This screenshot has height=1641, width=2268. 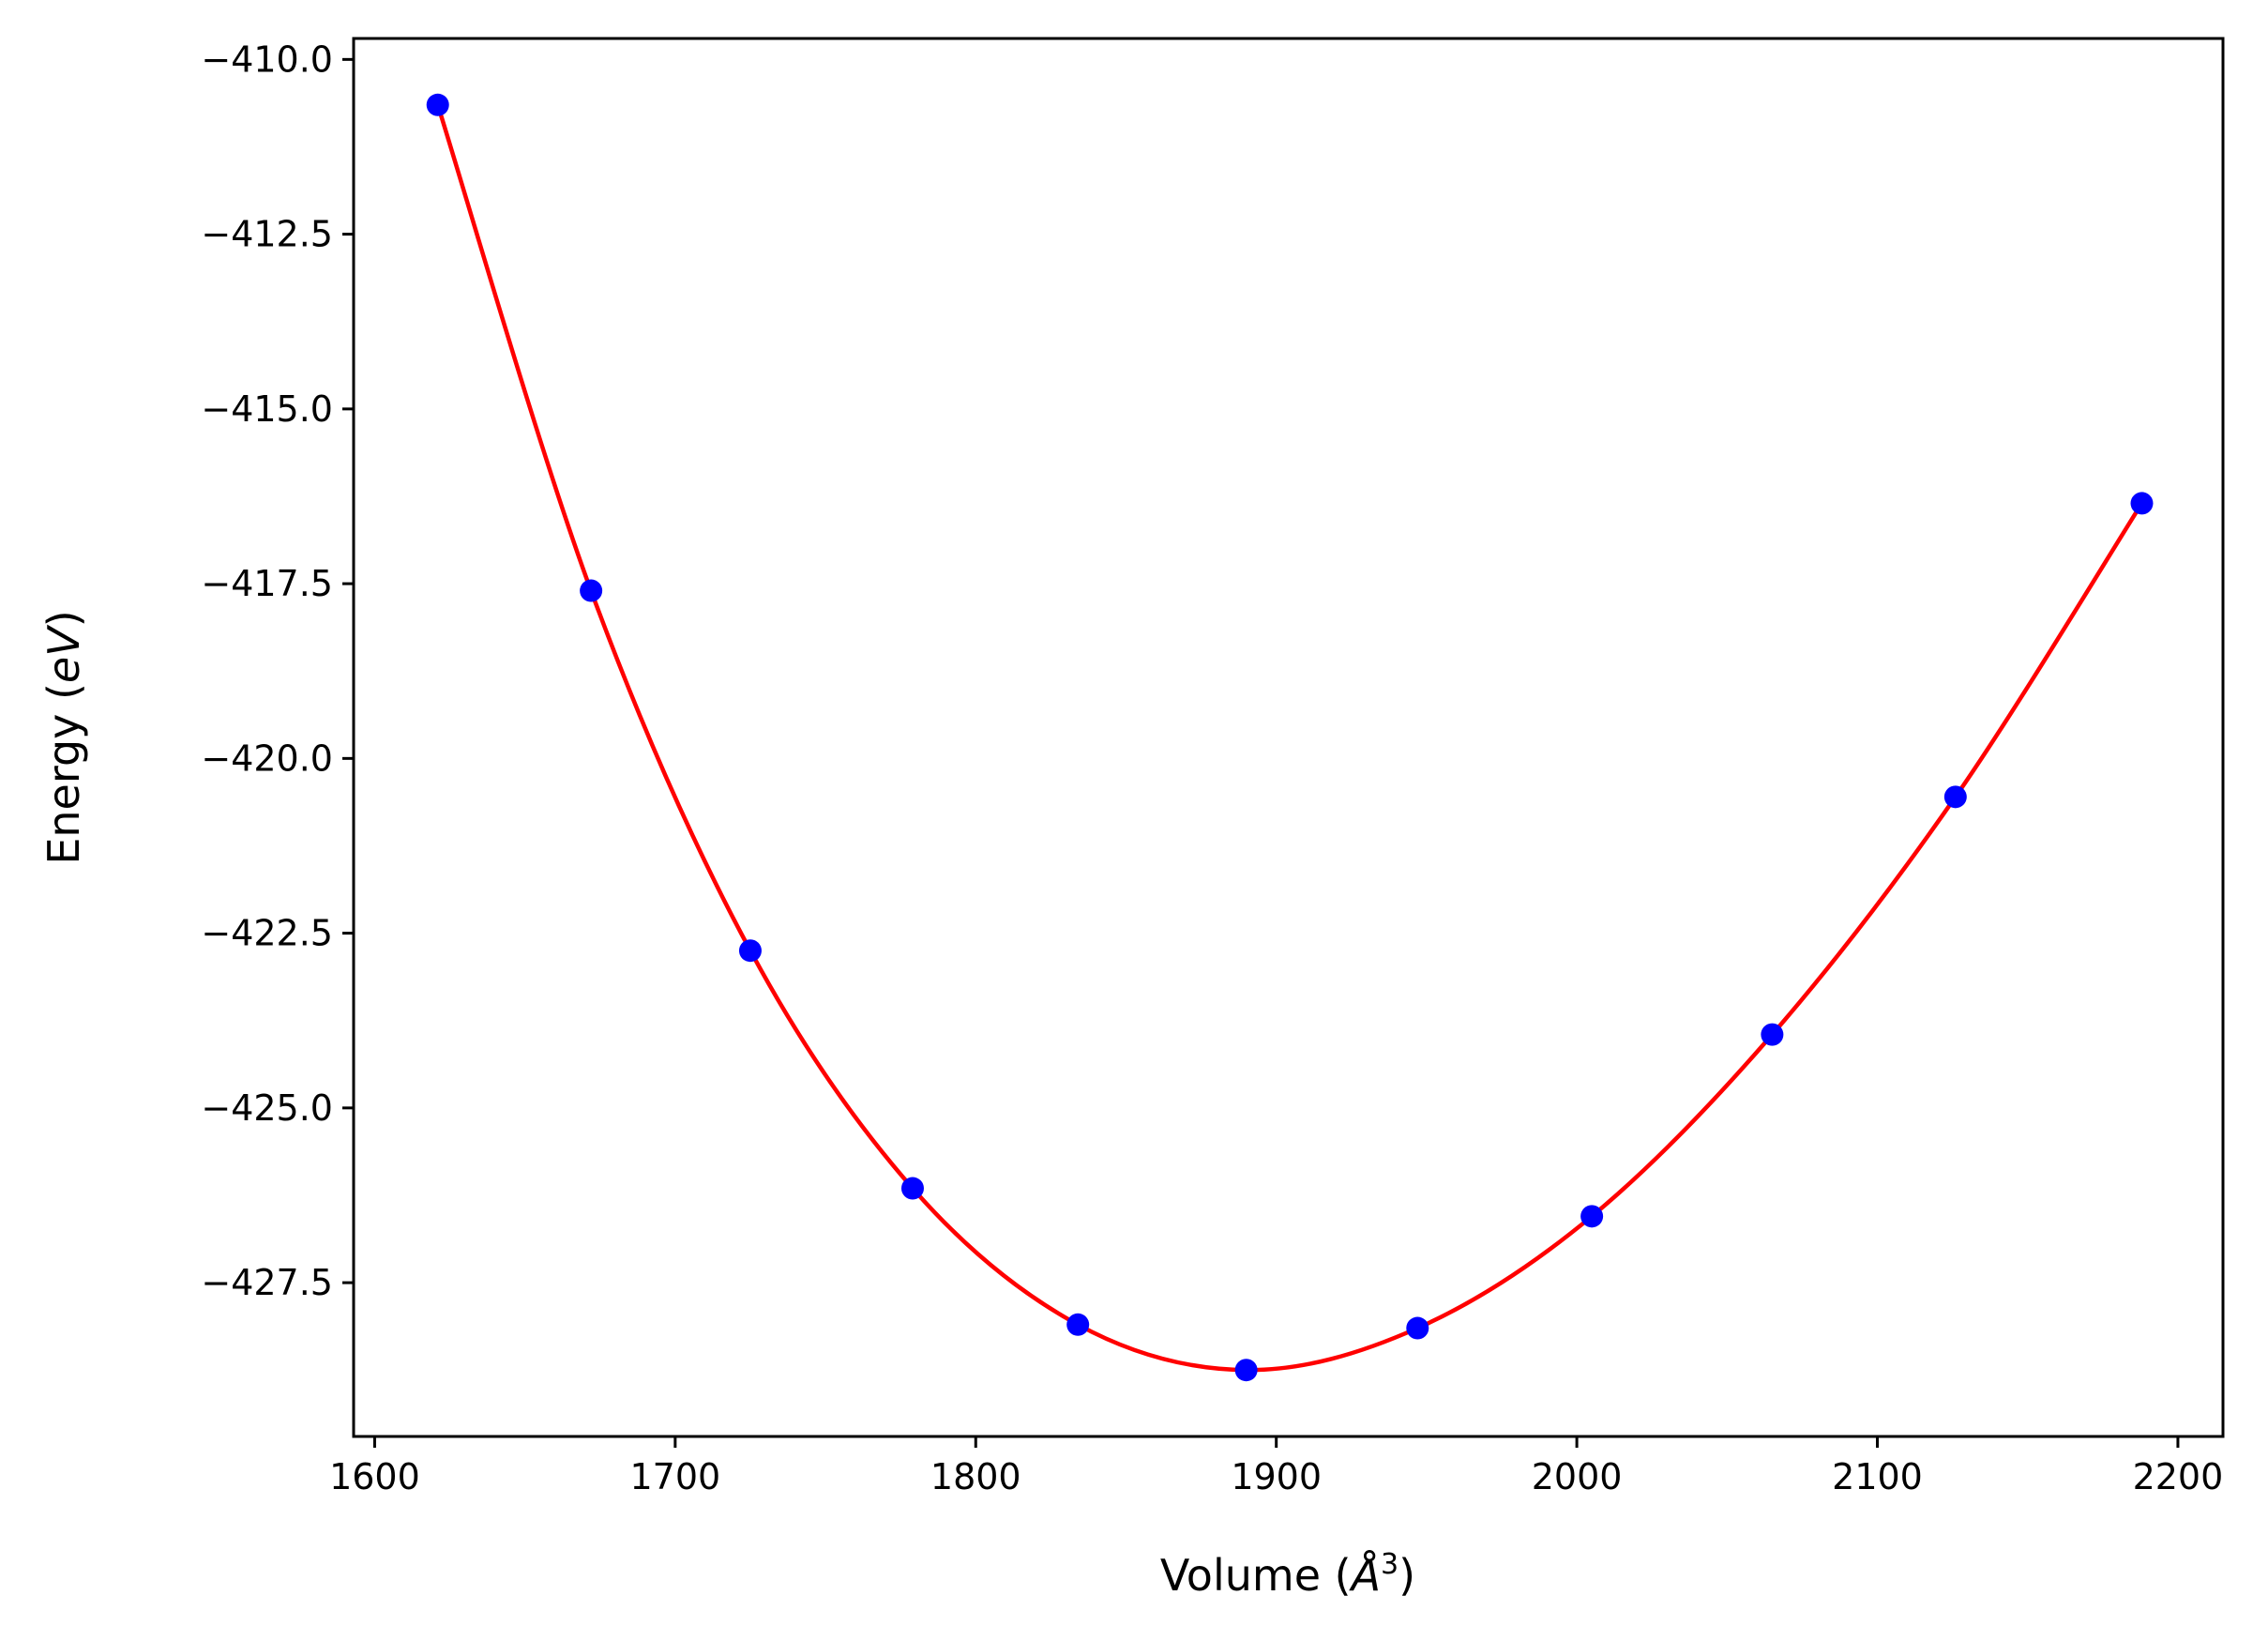 What do you see at coordinates (1577, 1477) in the screenshot?
I see `x-tick-label: 2000` at bounding box center [1577, 1477].